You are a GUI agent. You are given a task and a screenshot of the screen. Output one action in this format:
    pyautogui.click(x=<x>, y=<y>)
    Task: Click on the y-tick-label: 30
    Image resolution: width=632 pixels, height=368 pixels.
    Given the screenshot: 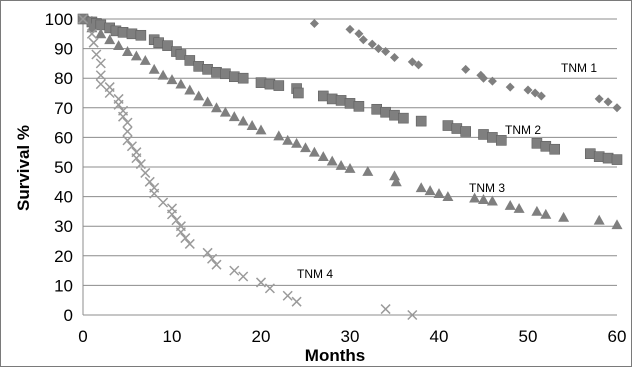 What is the action you would take?
    pyautogui.click(x=63, y=226)
    